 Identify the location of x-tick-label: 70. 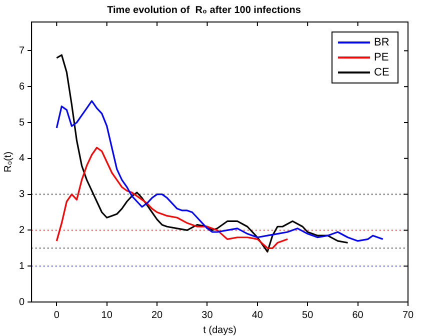
(408, 315).